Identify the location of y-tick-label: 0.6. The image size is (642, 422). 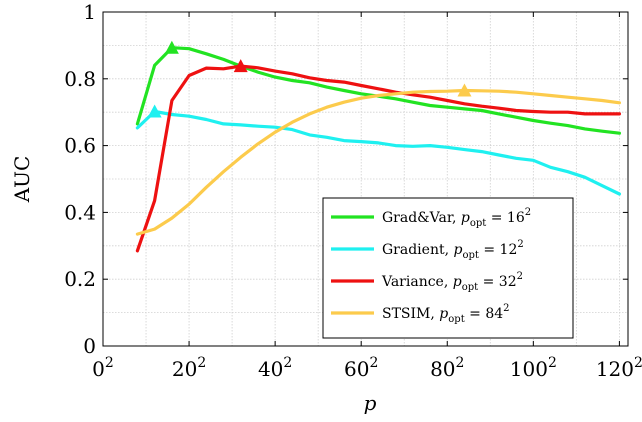
(80, 146).